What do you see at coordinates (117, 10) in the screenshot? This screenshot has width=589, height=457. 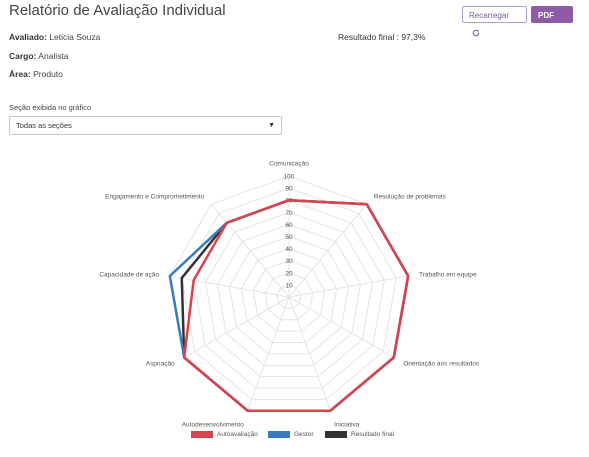 I see `page-title: Relatório de Avaliação Individual` at bounding box center [117, 10].